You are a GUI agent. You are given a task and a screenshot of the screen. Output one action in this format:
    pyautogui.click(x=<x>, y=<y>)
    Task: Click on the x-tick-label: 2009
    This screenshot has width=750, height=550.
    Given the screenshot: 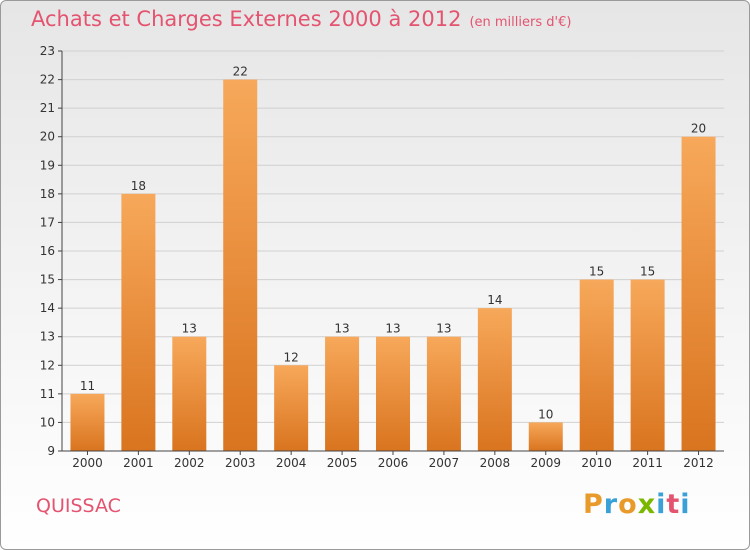 What is the action you would take?
    pyautogui.click(x=545, y=463)
    